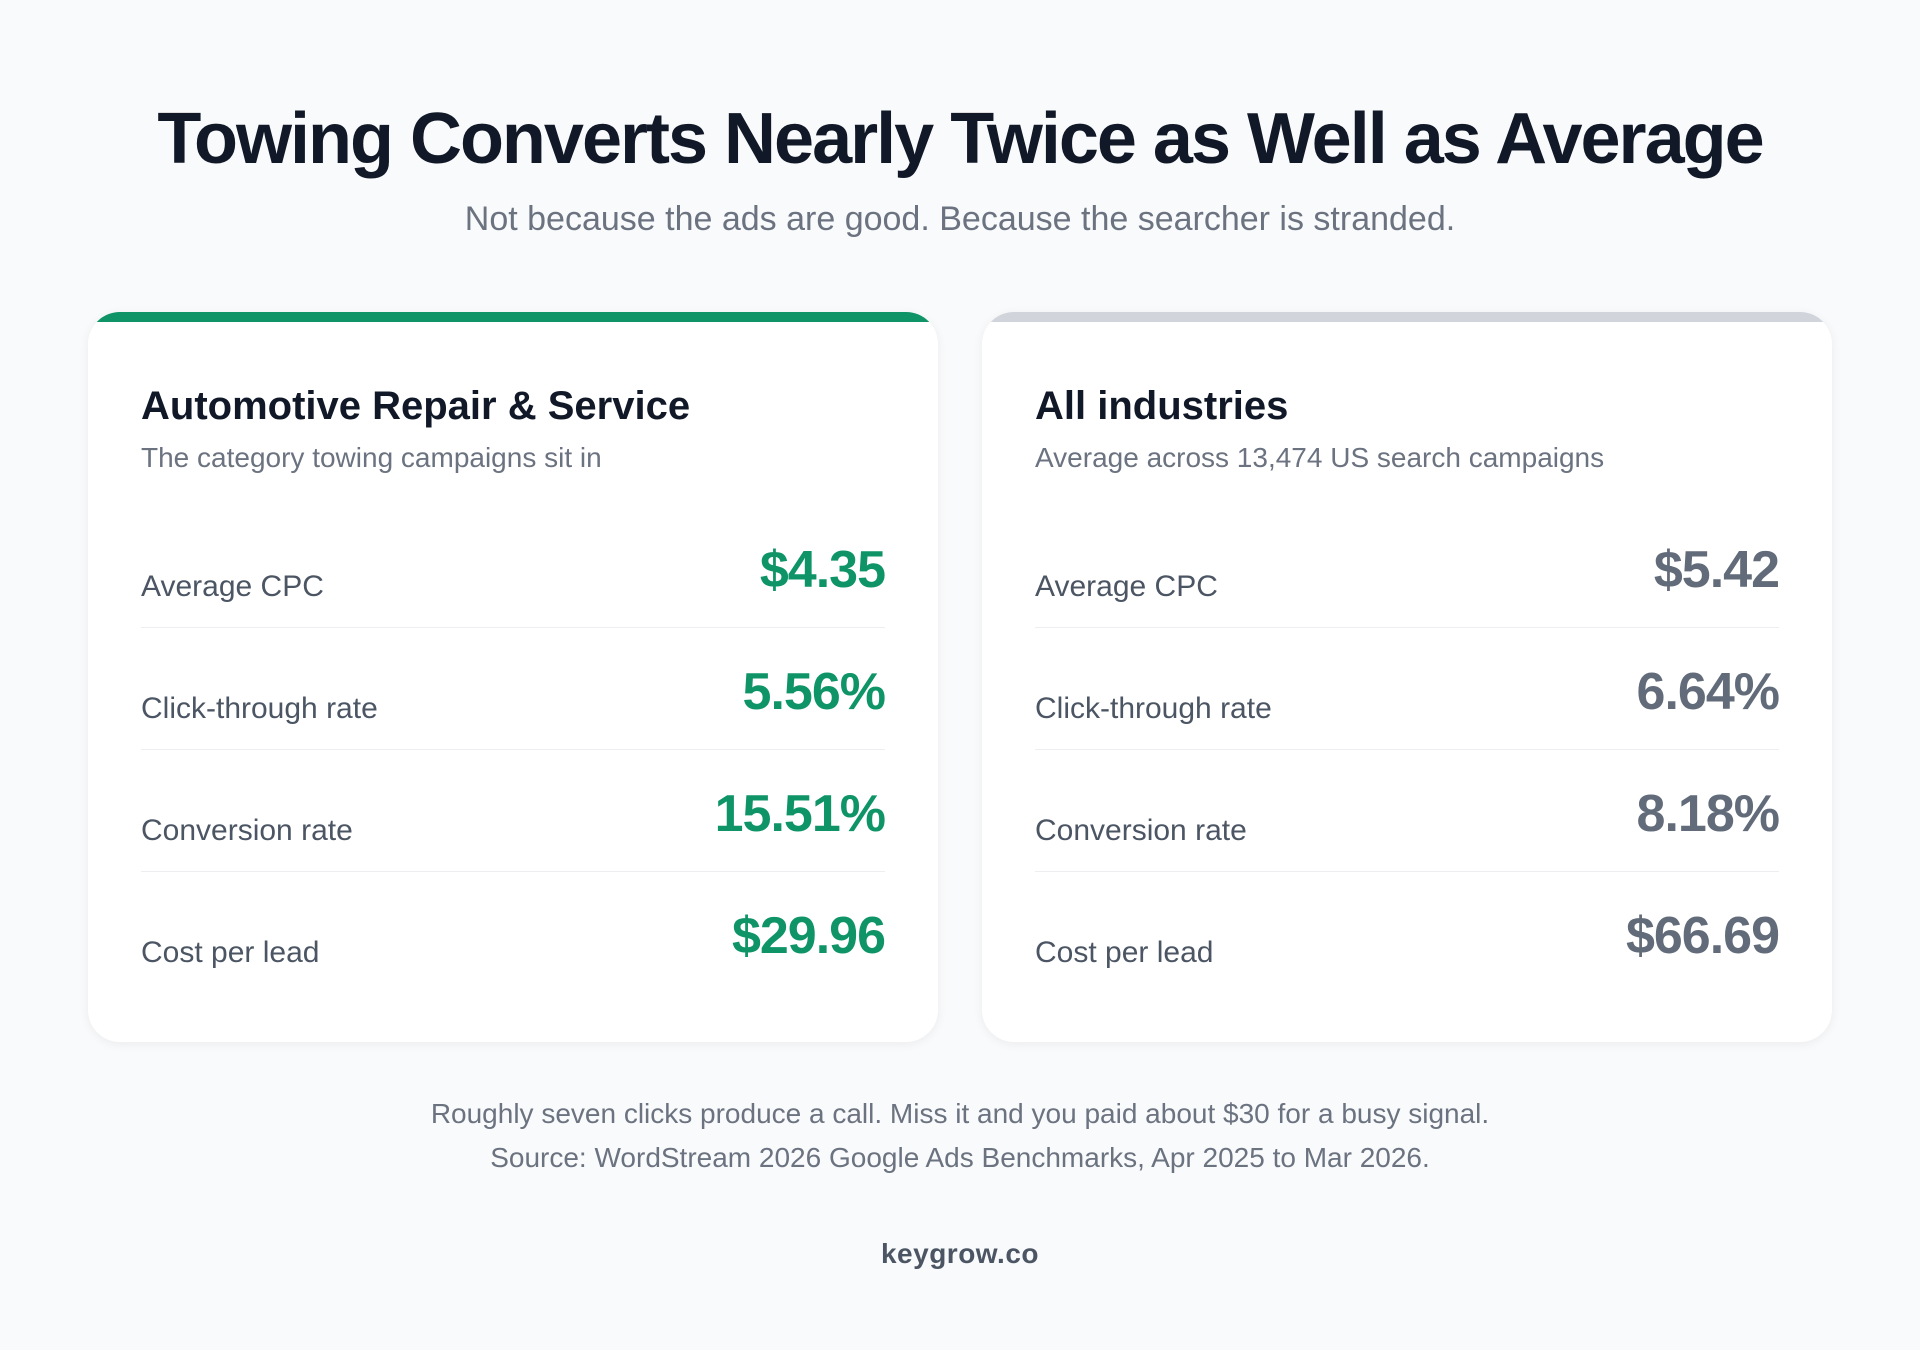 This screenshot has height=1350, width=1920. Describe the element at coordinates (1162, 406) in the screenshot. I see `card-title: All industries` at that location.